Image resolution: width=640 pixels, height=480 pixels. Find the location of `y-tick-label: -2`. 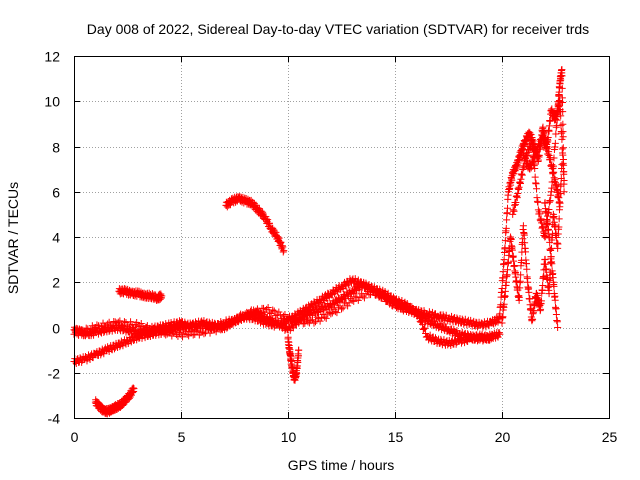

y-tick-label: -2 is located at coordinates (54, 374).